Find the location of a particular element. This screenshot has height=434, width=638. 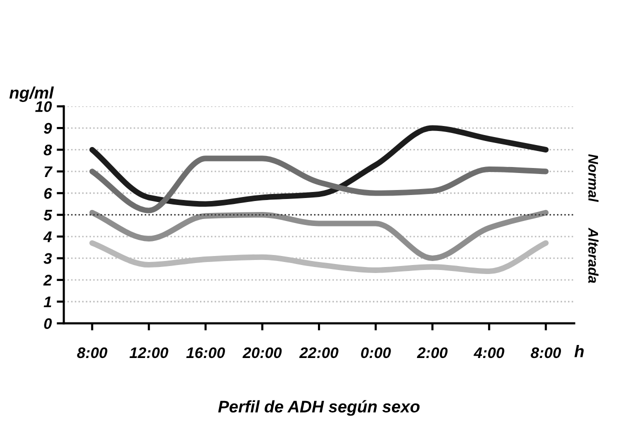

x-tick-label: 2:00 is located at coordinates (432, 352).